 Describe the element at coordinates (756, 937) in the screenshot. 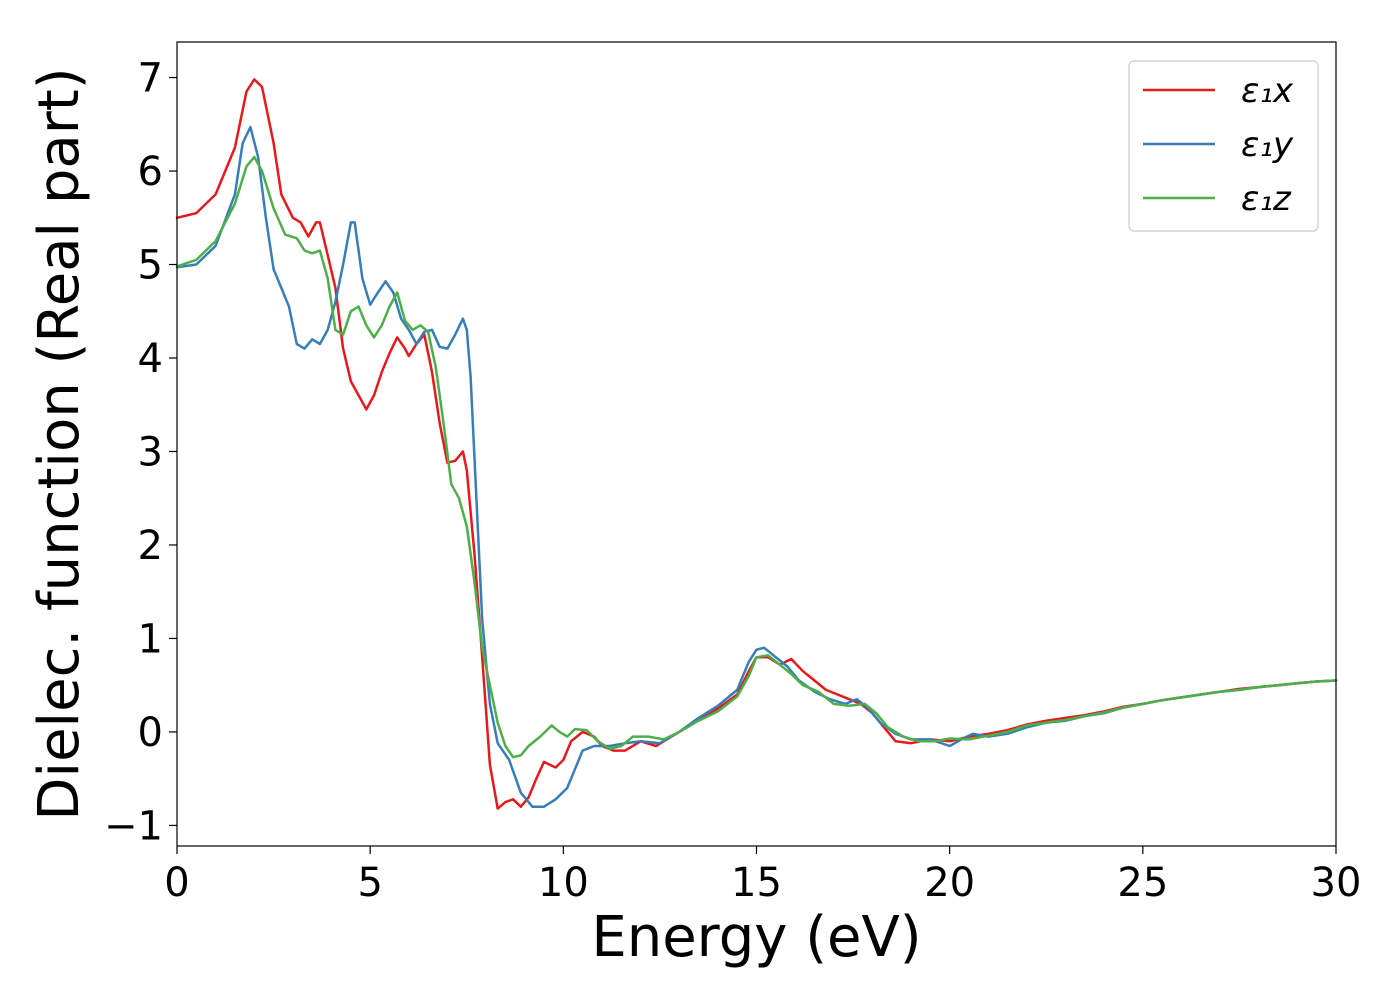

I see `x-axis-label: Energy (eV)` at that location.